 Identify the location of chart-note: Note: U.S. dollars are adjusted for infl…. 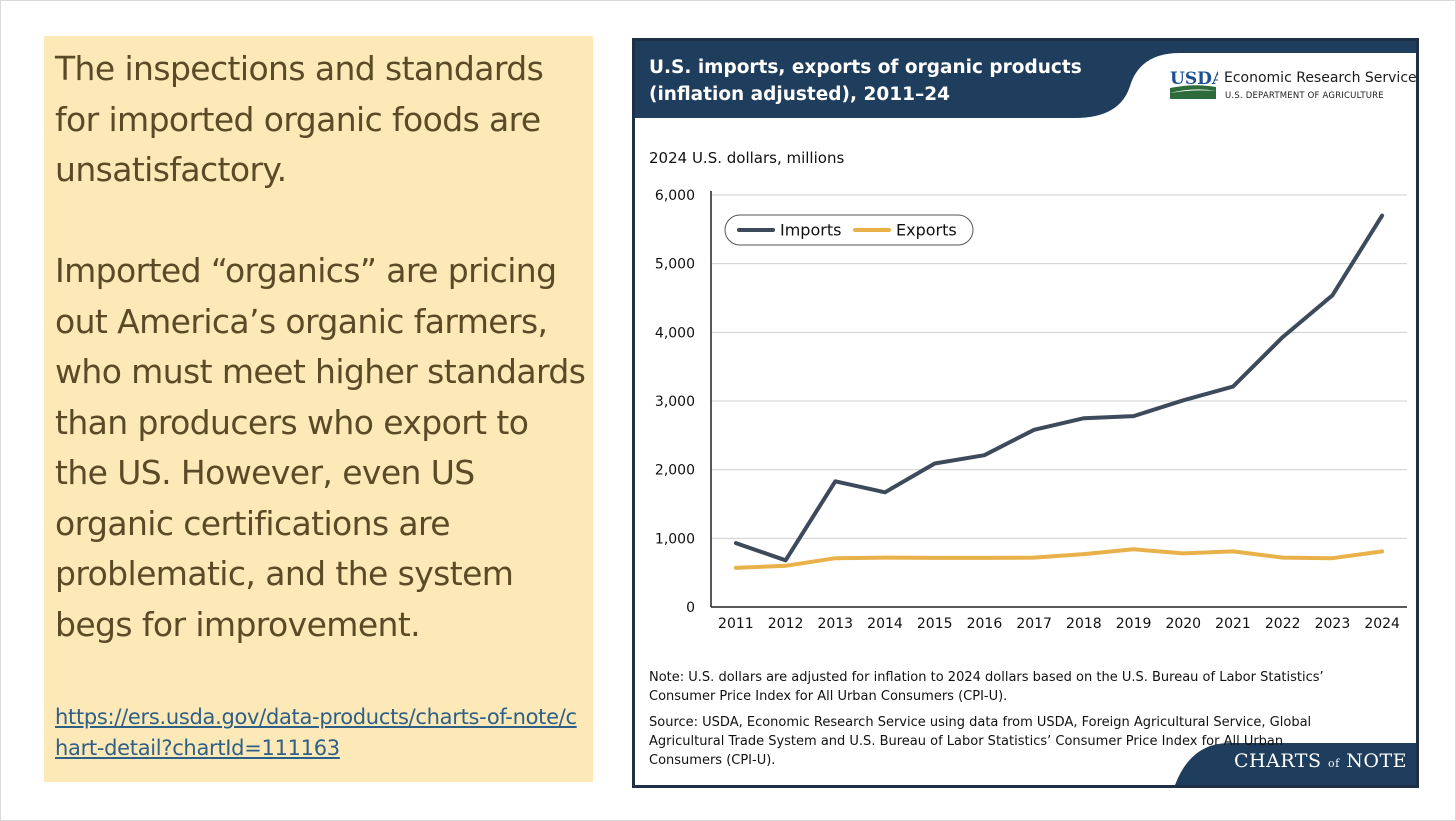
(986, 687).